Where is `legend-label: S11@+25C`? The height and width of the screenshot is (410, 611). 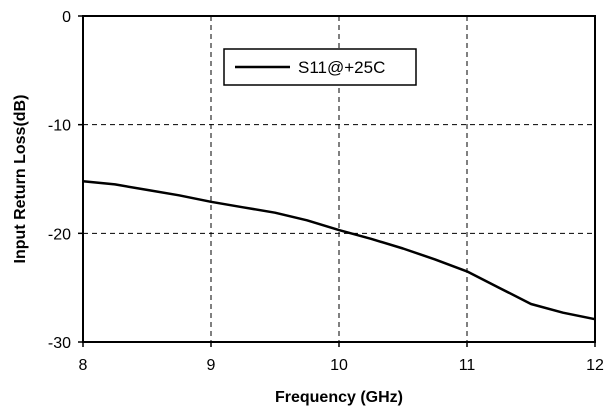
legend-label: S11@+25C is located at coordinates (341, 67).